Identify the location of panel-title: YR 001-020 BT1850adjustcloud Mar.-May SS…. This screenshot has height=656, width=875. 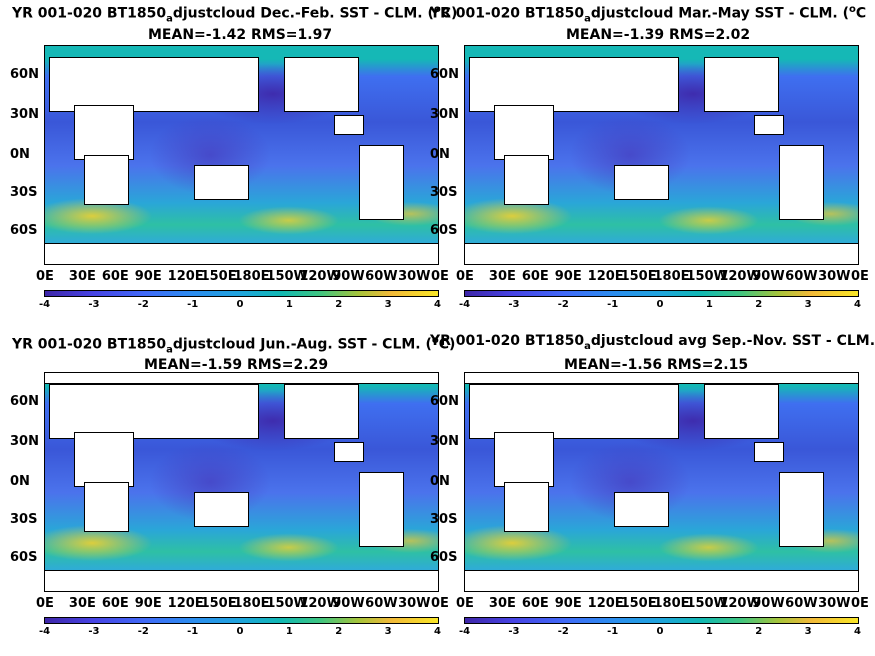
(648, 14).